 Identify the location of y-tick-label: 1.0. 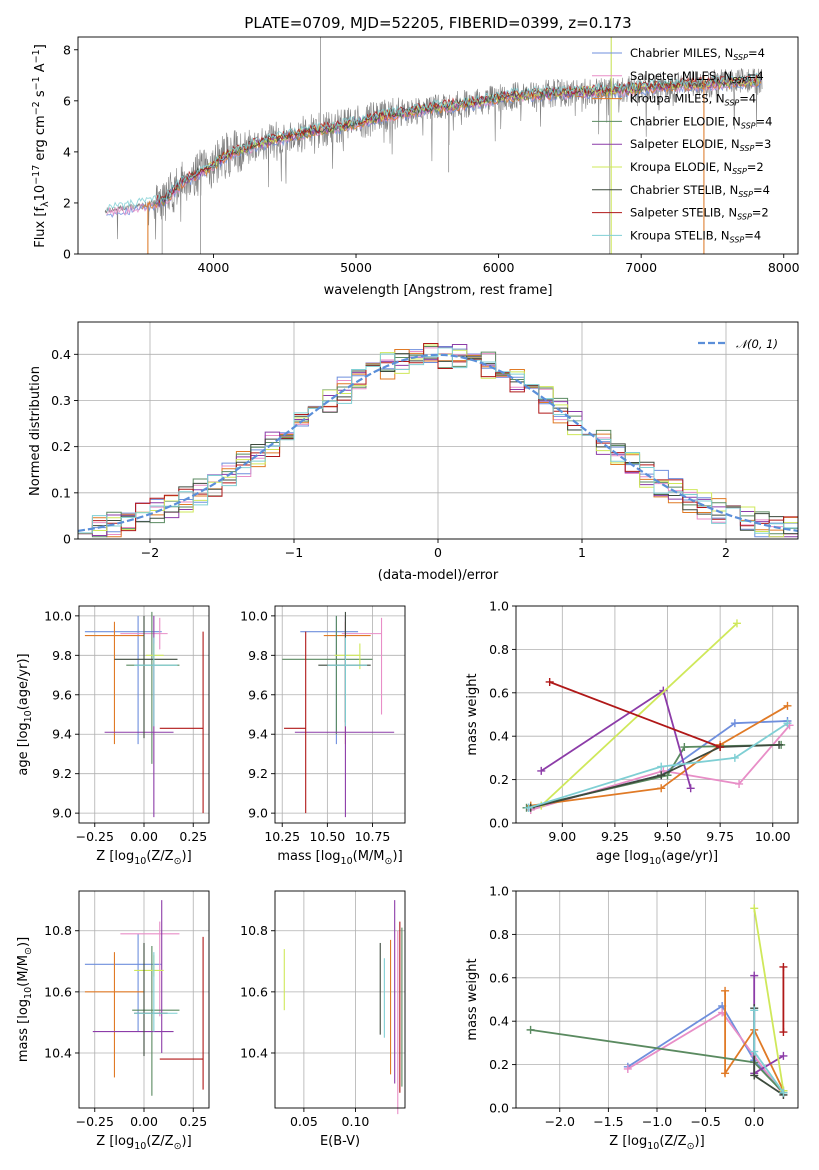
(499, 606).